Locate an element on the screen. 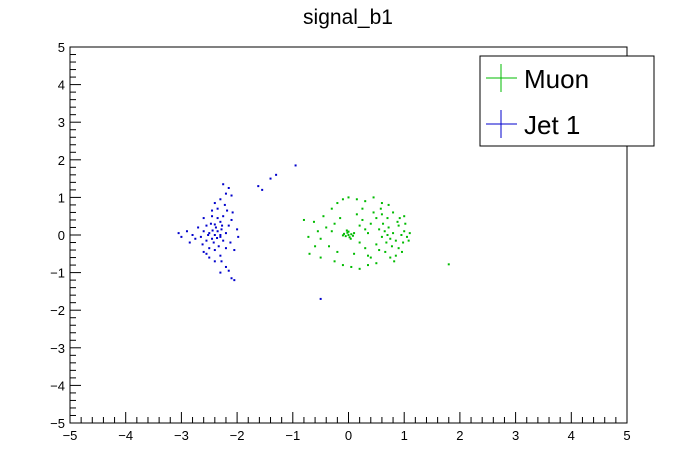 This screenshot has height=472, width=696. legend-entry-jet-1: Jet 1 is located at coordinates (533, 125).